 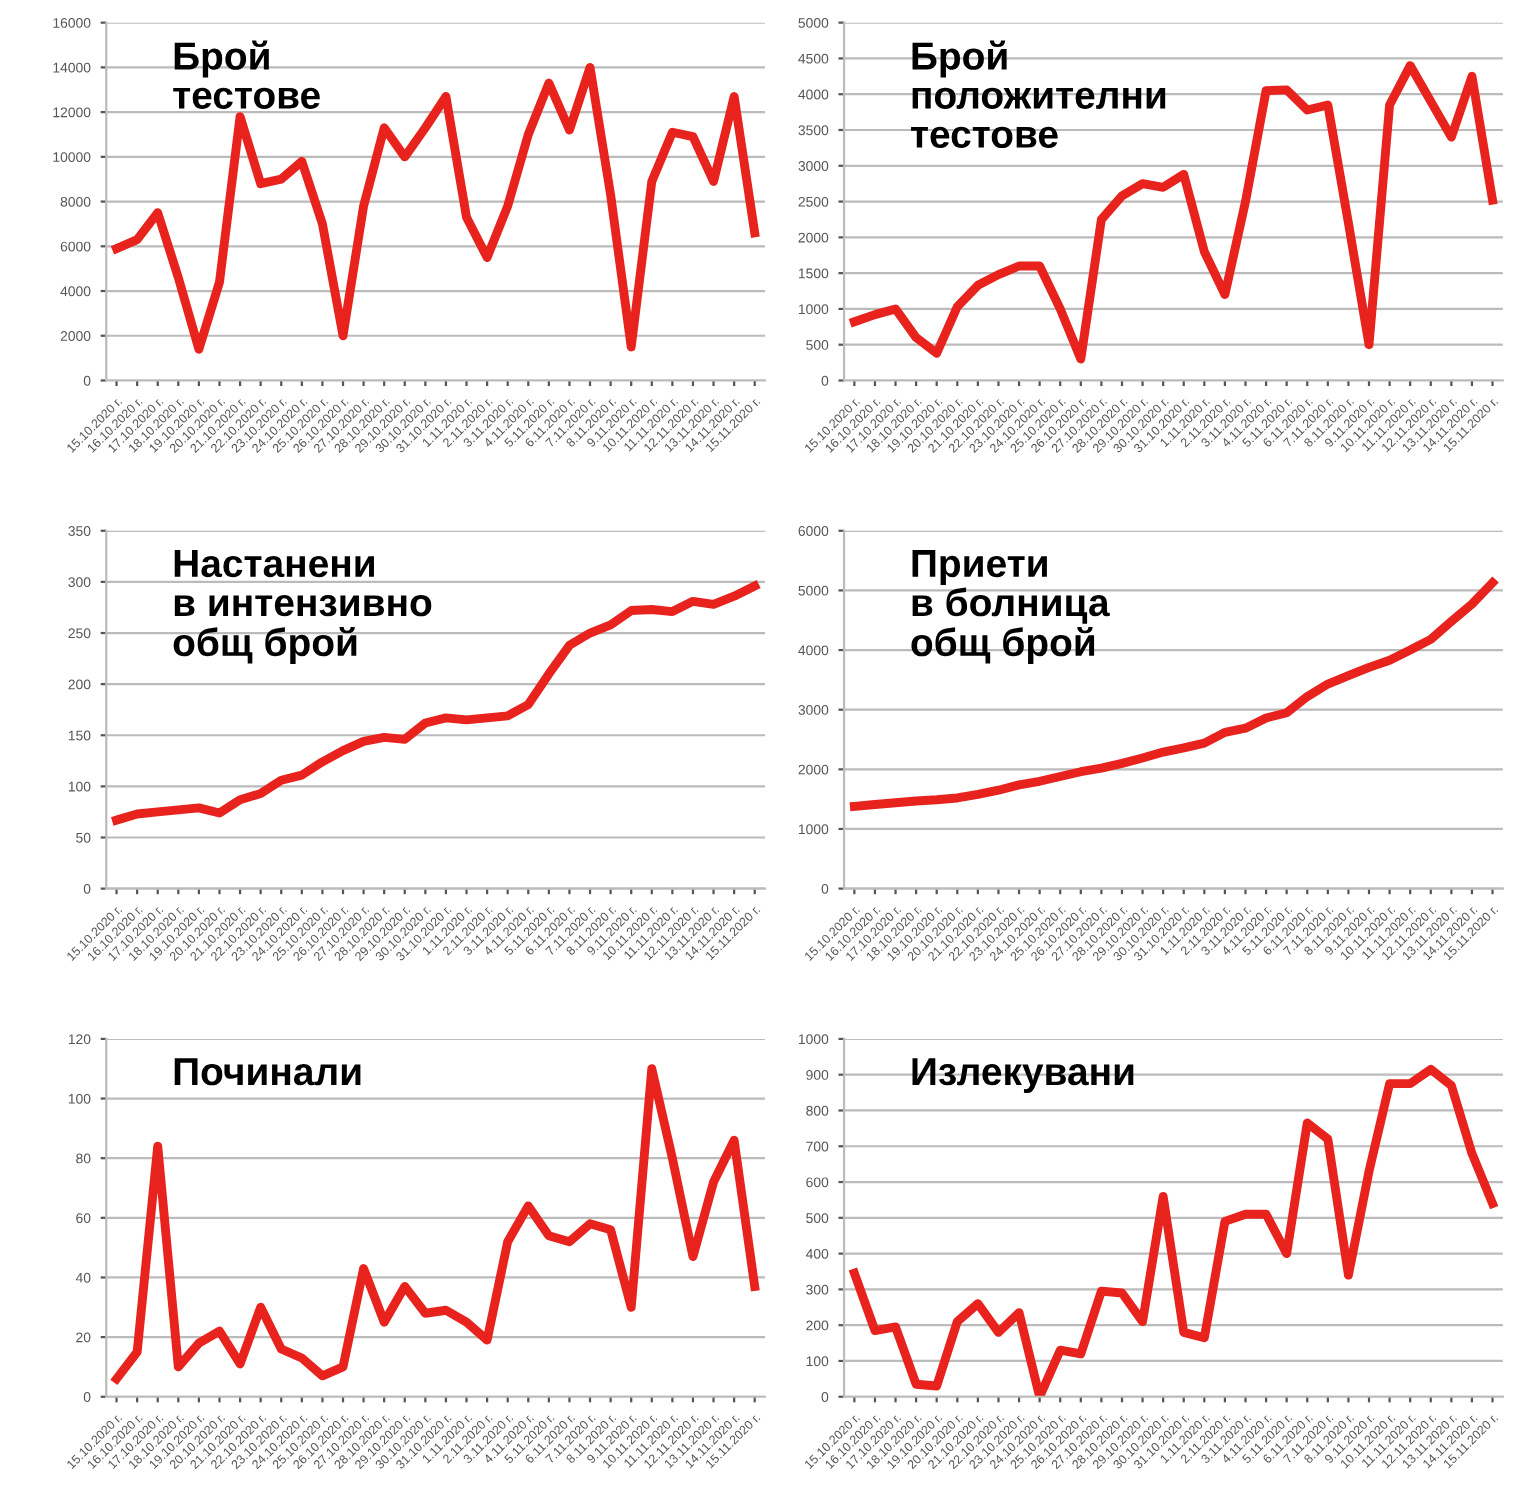 What do you see at coordinates (436, 703) in the screenshot?
I see `line-series` at bounding box center [436, 703].